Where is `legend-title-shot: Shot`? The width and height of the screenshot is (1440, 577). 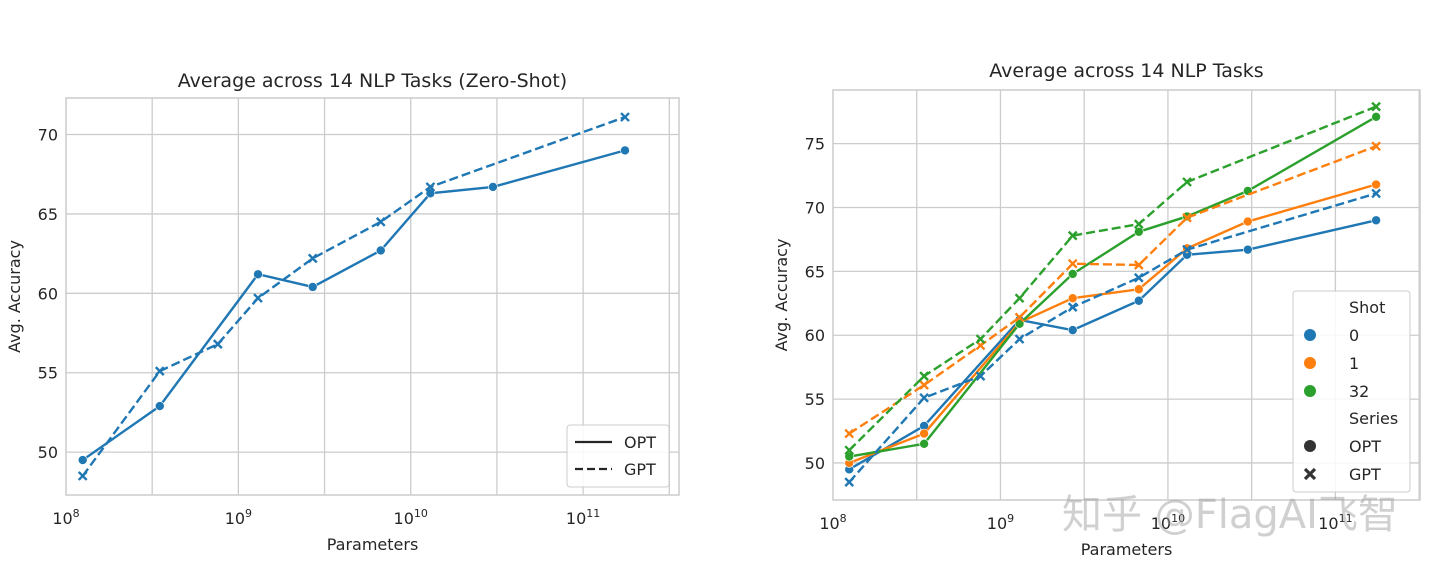 legend-title-shot: Shot is located at coordinates (1367, 307).